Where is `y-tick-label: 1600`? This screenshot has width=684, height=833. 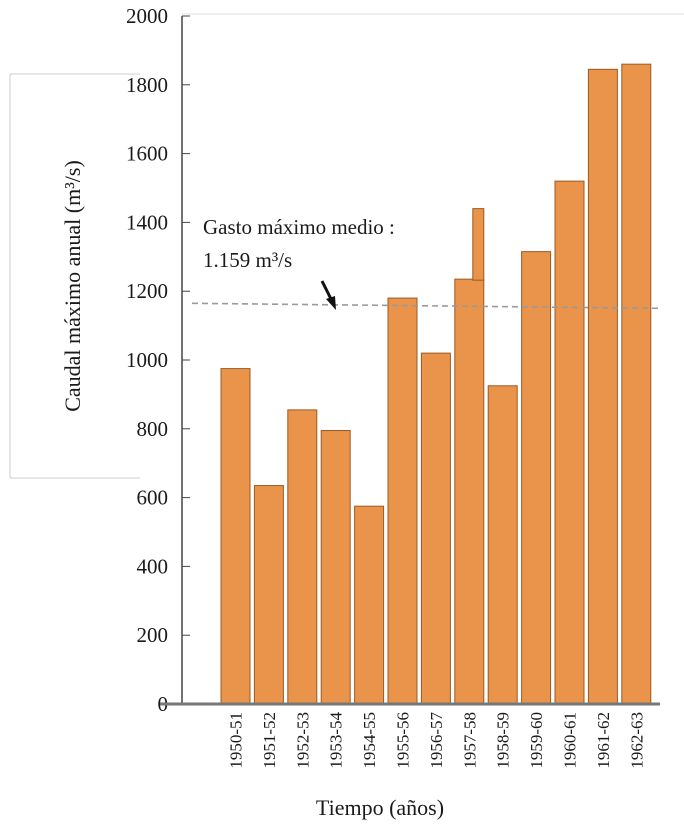
y-tick-label: 1600 is located at coordinates (147, 154).